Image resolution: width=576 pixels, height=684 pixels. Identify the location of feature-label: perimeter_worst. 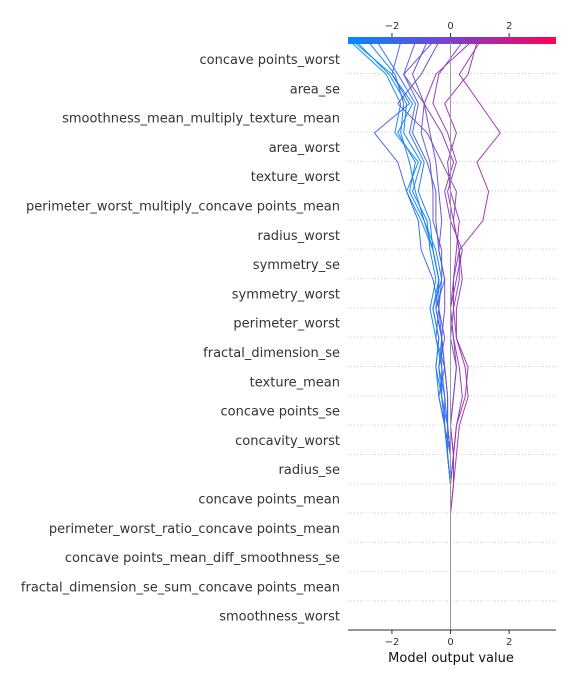
(286, 324).